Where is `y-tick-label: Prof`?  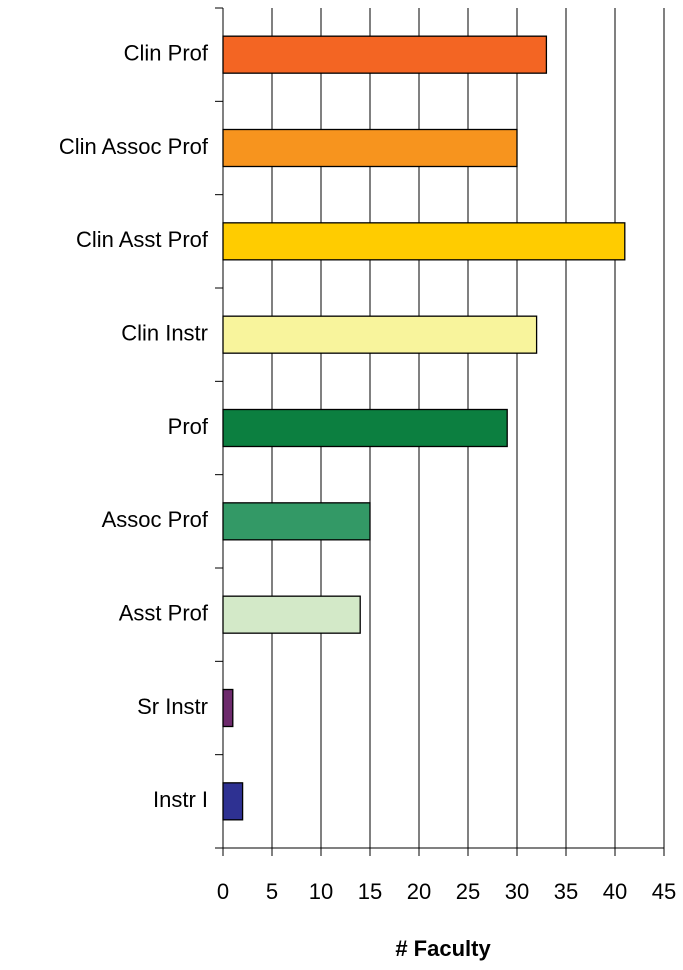
y-tick-label: Prof is located at coordinates (188, 426).